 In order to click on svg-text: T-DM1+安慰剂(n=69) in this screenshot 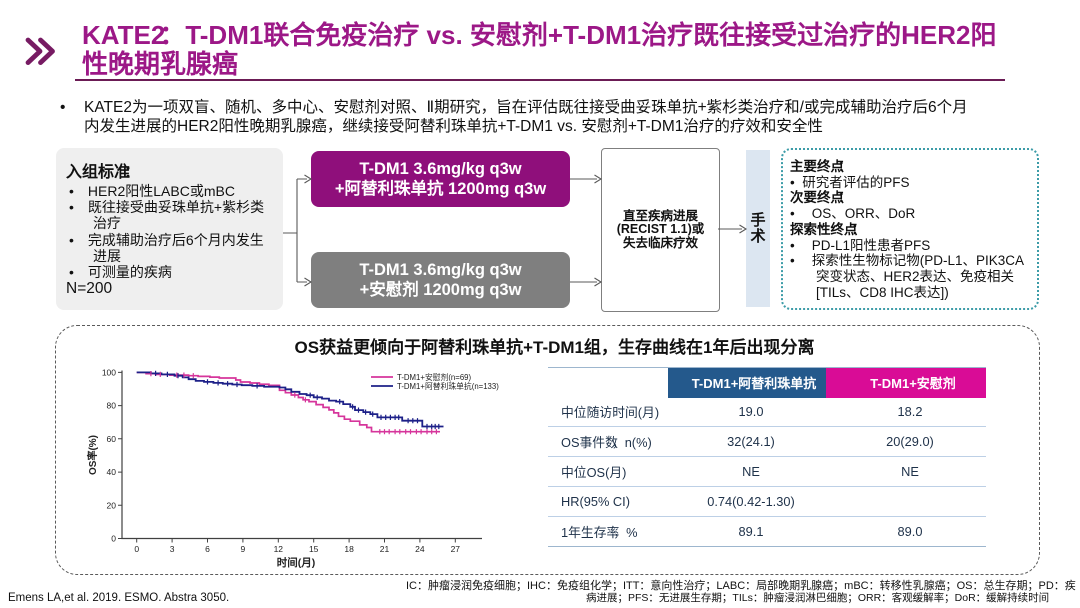, I will do `click(434, 377)`.